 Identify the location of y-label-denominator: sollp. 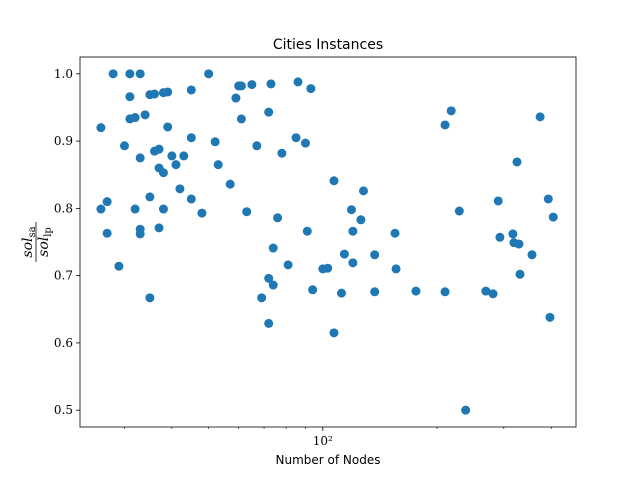
(45, 242).